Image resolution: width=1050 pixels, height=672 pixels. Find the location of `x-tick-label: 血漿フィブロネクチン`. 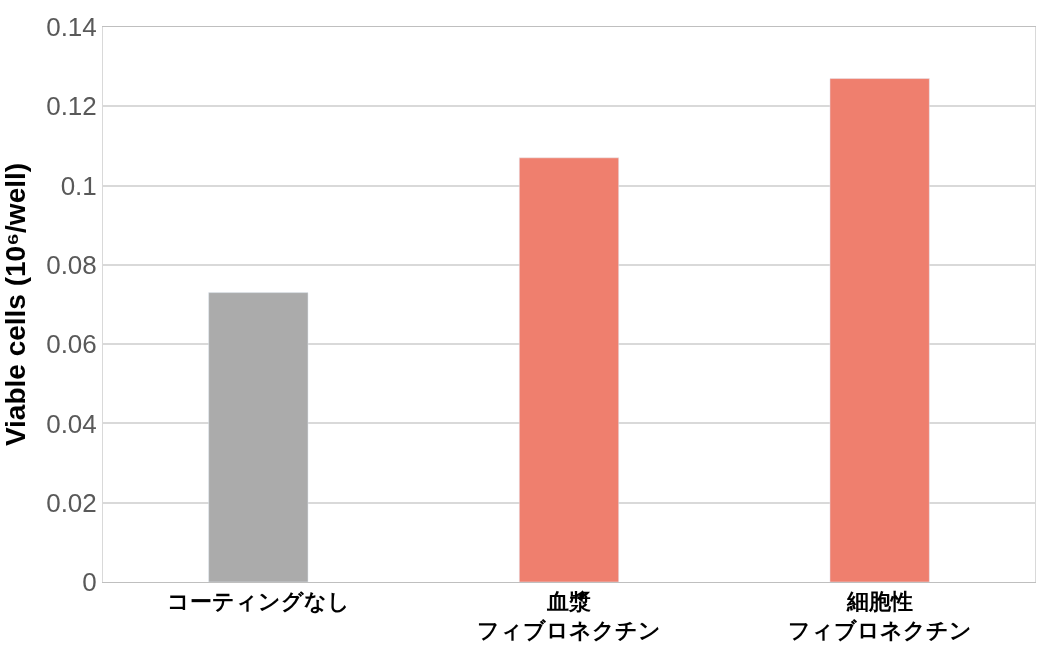

x-tick-label: 血漿フィブロネクチン is located at coordinates (569, 616).